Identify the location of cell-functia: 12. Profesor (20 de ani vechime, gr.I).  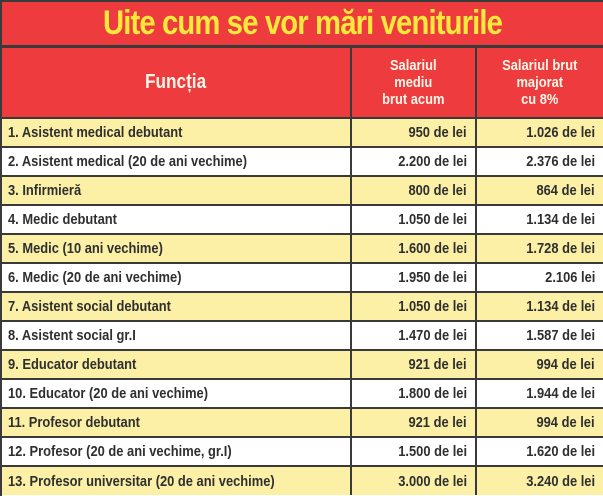
(176, 451).